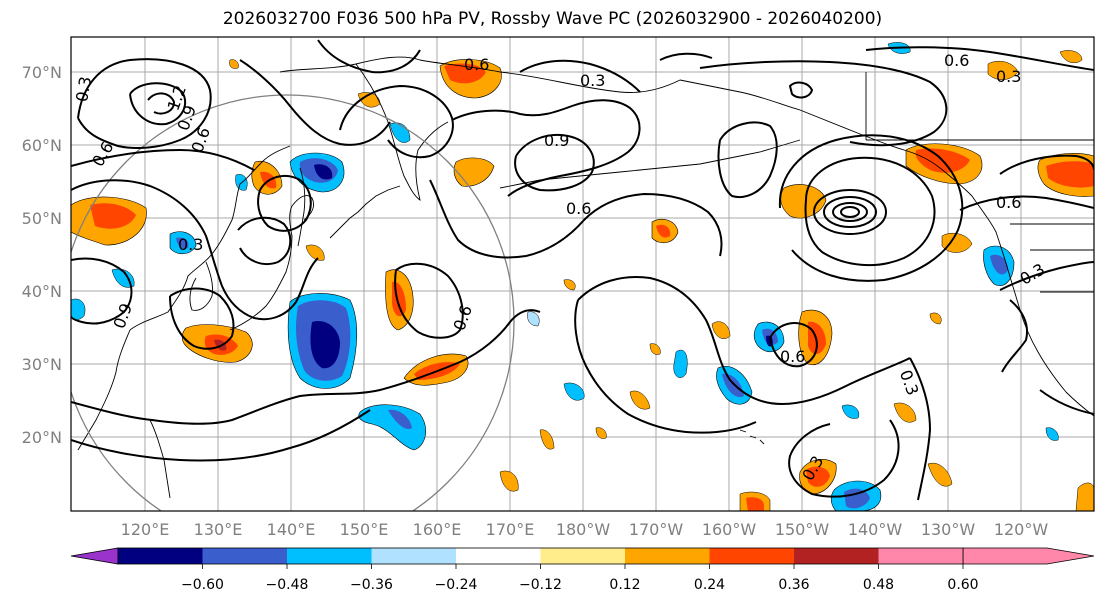 The image size is (1105, 604). Describe the element at coordinates (540, 585) in the screenshot. I see `colorbar-tick: −0.12` at that location.